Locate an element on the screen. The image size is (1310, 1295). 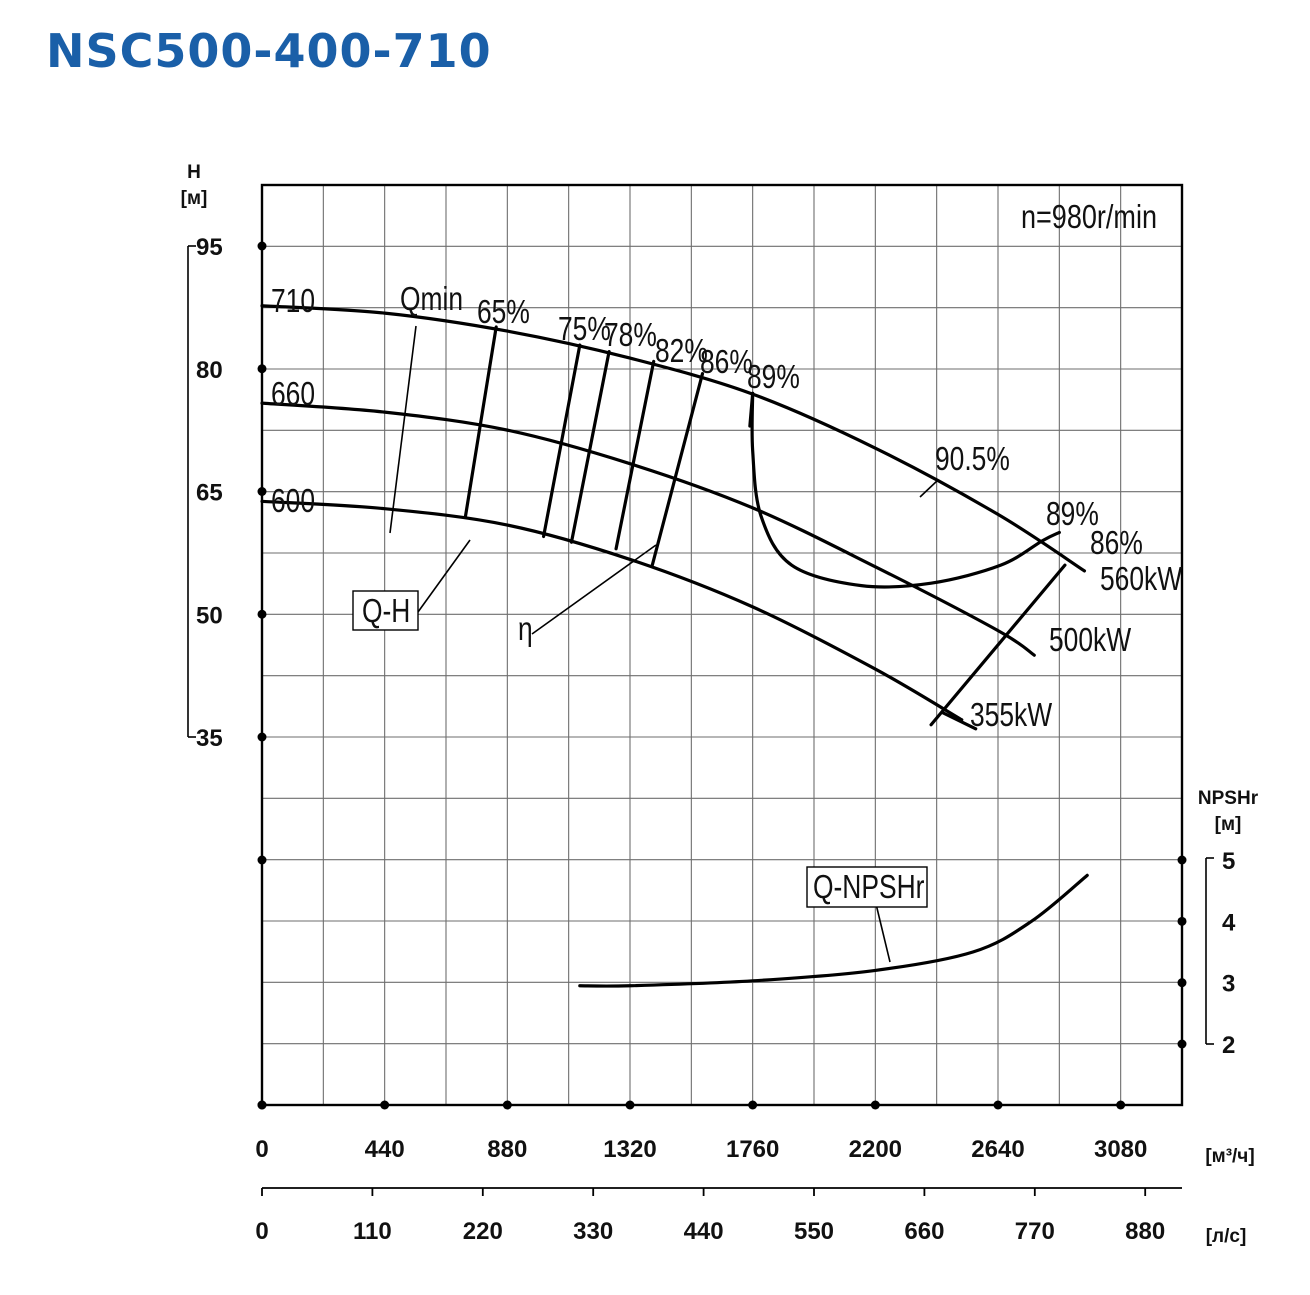
flow-tick-label-m3h: 880 is located at coordinates (507, 1149).